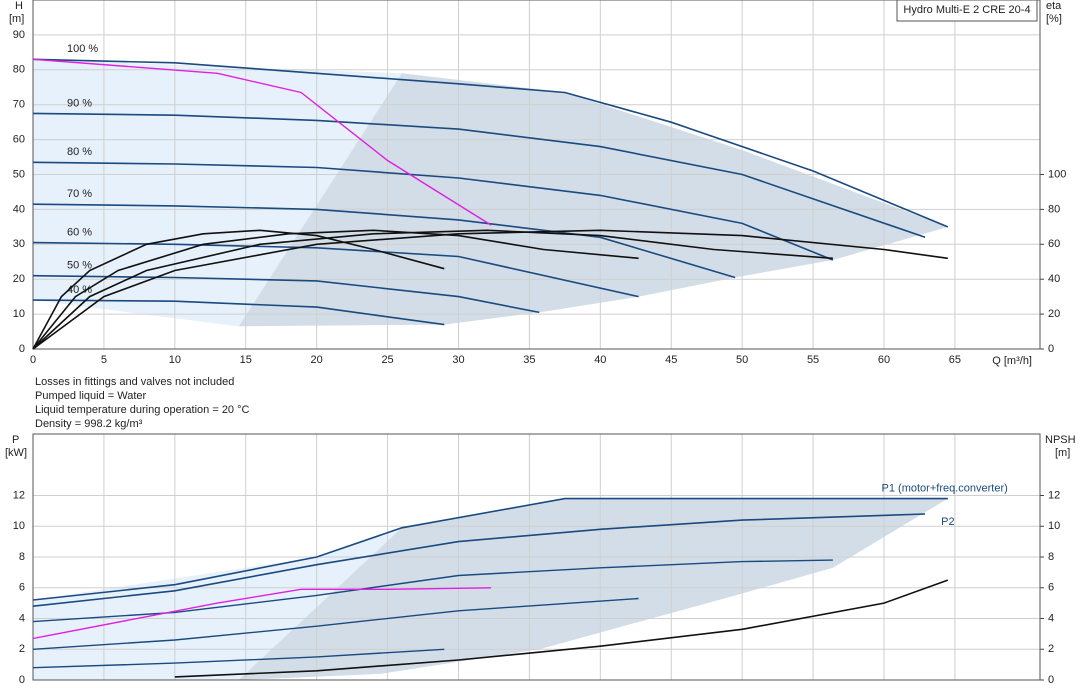 The image size is (1082, 700). What do you see at coordinates (19, 105) in the screenshot?
I see `y-tick-label: 70` at bounding box center [19, 105].